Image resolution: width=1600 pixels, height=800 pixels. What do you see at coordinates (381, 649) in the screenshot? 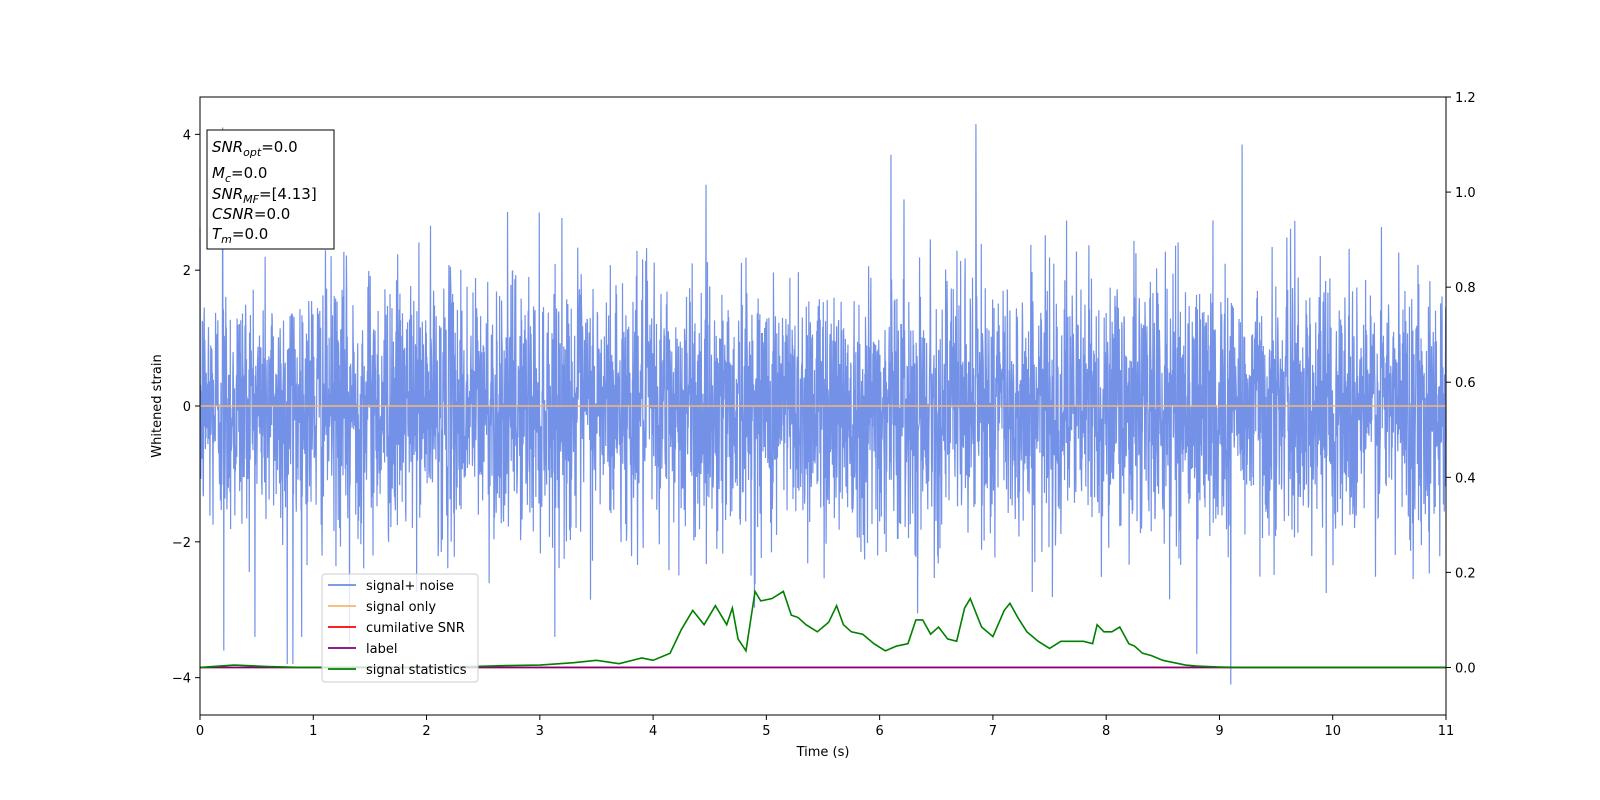
I see `legend-label: label` at bounding box center [381, 649].